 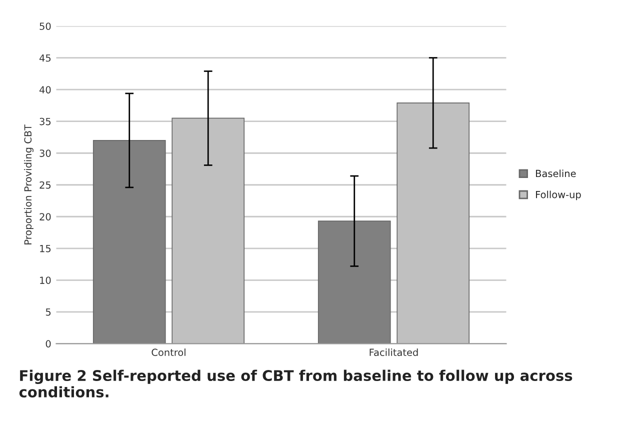 What do you see at coordinates (45, 185) in the screenshot?
I see `y-tick-label: 25` at bounding box center [45, 185].